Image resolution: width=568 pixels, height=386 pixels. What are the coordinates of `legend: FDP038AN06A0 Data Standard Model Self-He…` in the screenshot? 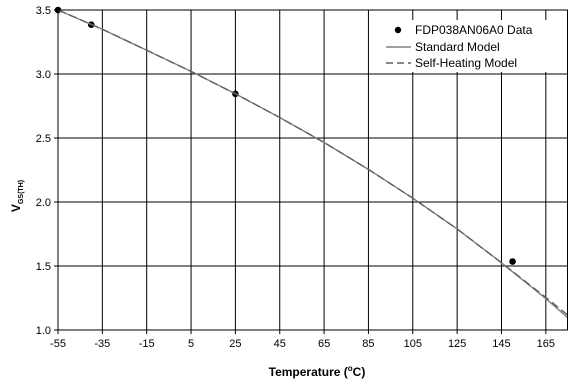 It's located at (471, 46).